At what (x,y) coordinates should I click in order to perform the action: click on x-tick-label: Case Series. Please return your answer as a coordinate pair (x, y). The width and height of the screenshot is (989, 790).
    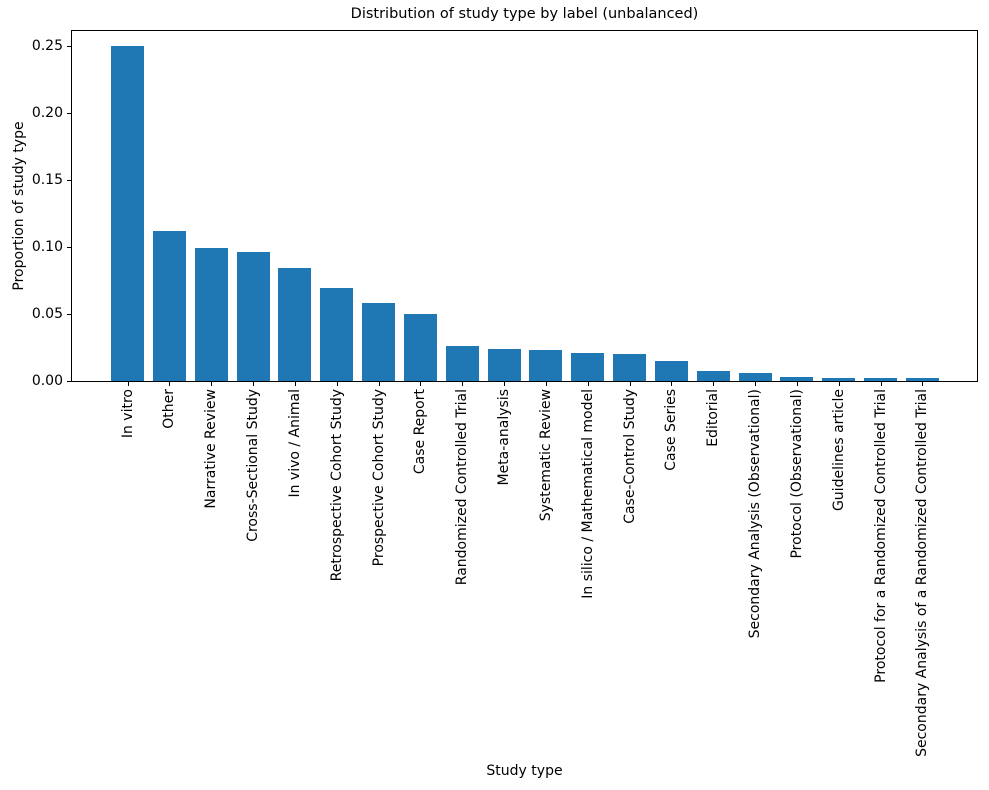
    Looking at the image, I should click on (671, 430).